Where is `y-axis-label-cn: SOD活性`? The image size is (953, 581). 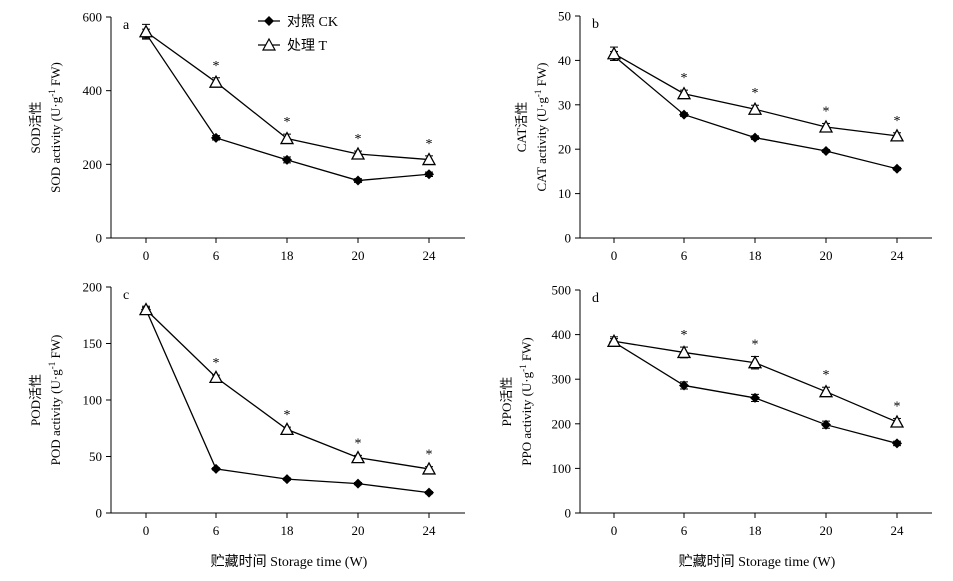
y-axis-label-cn: SOD活性 is located at coordinates (35, 127).